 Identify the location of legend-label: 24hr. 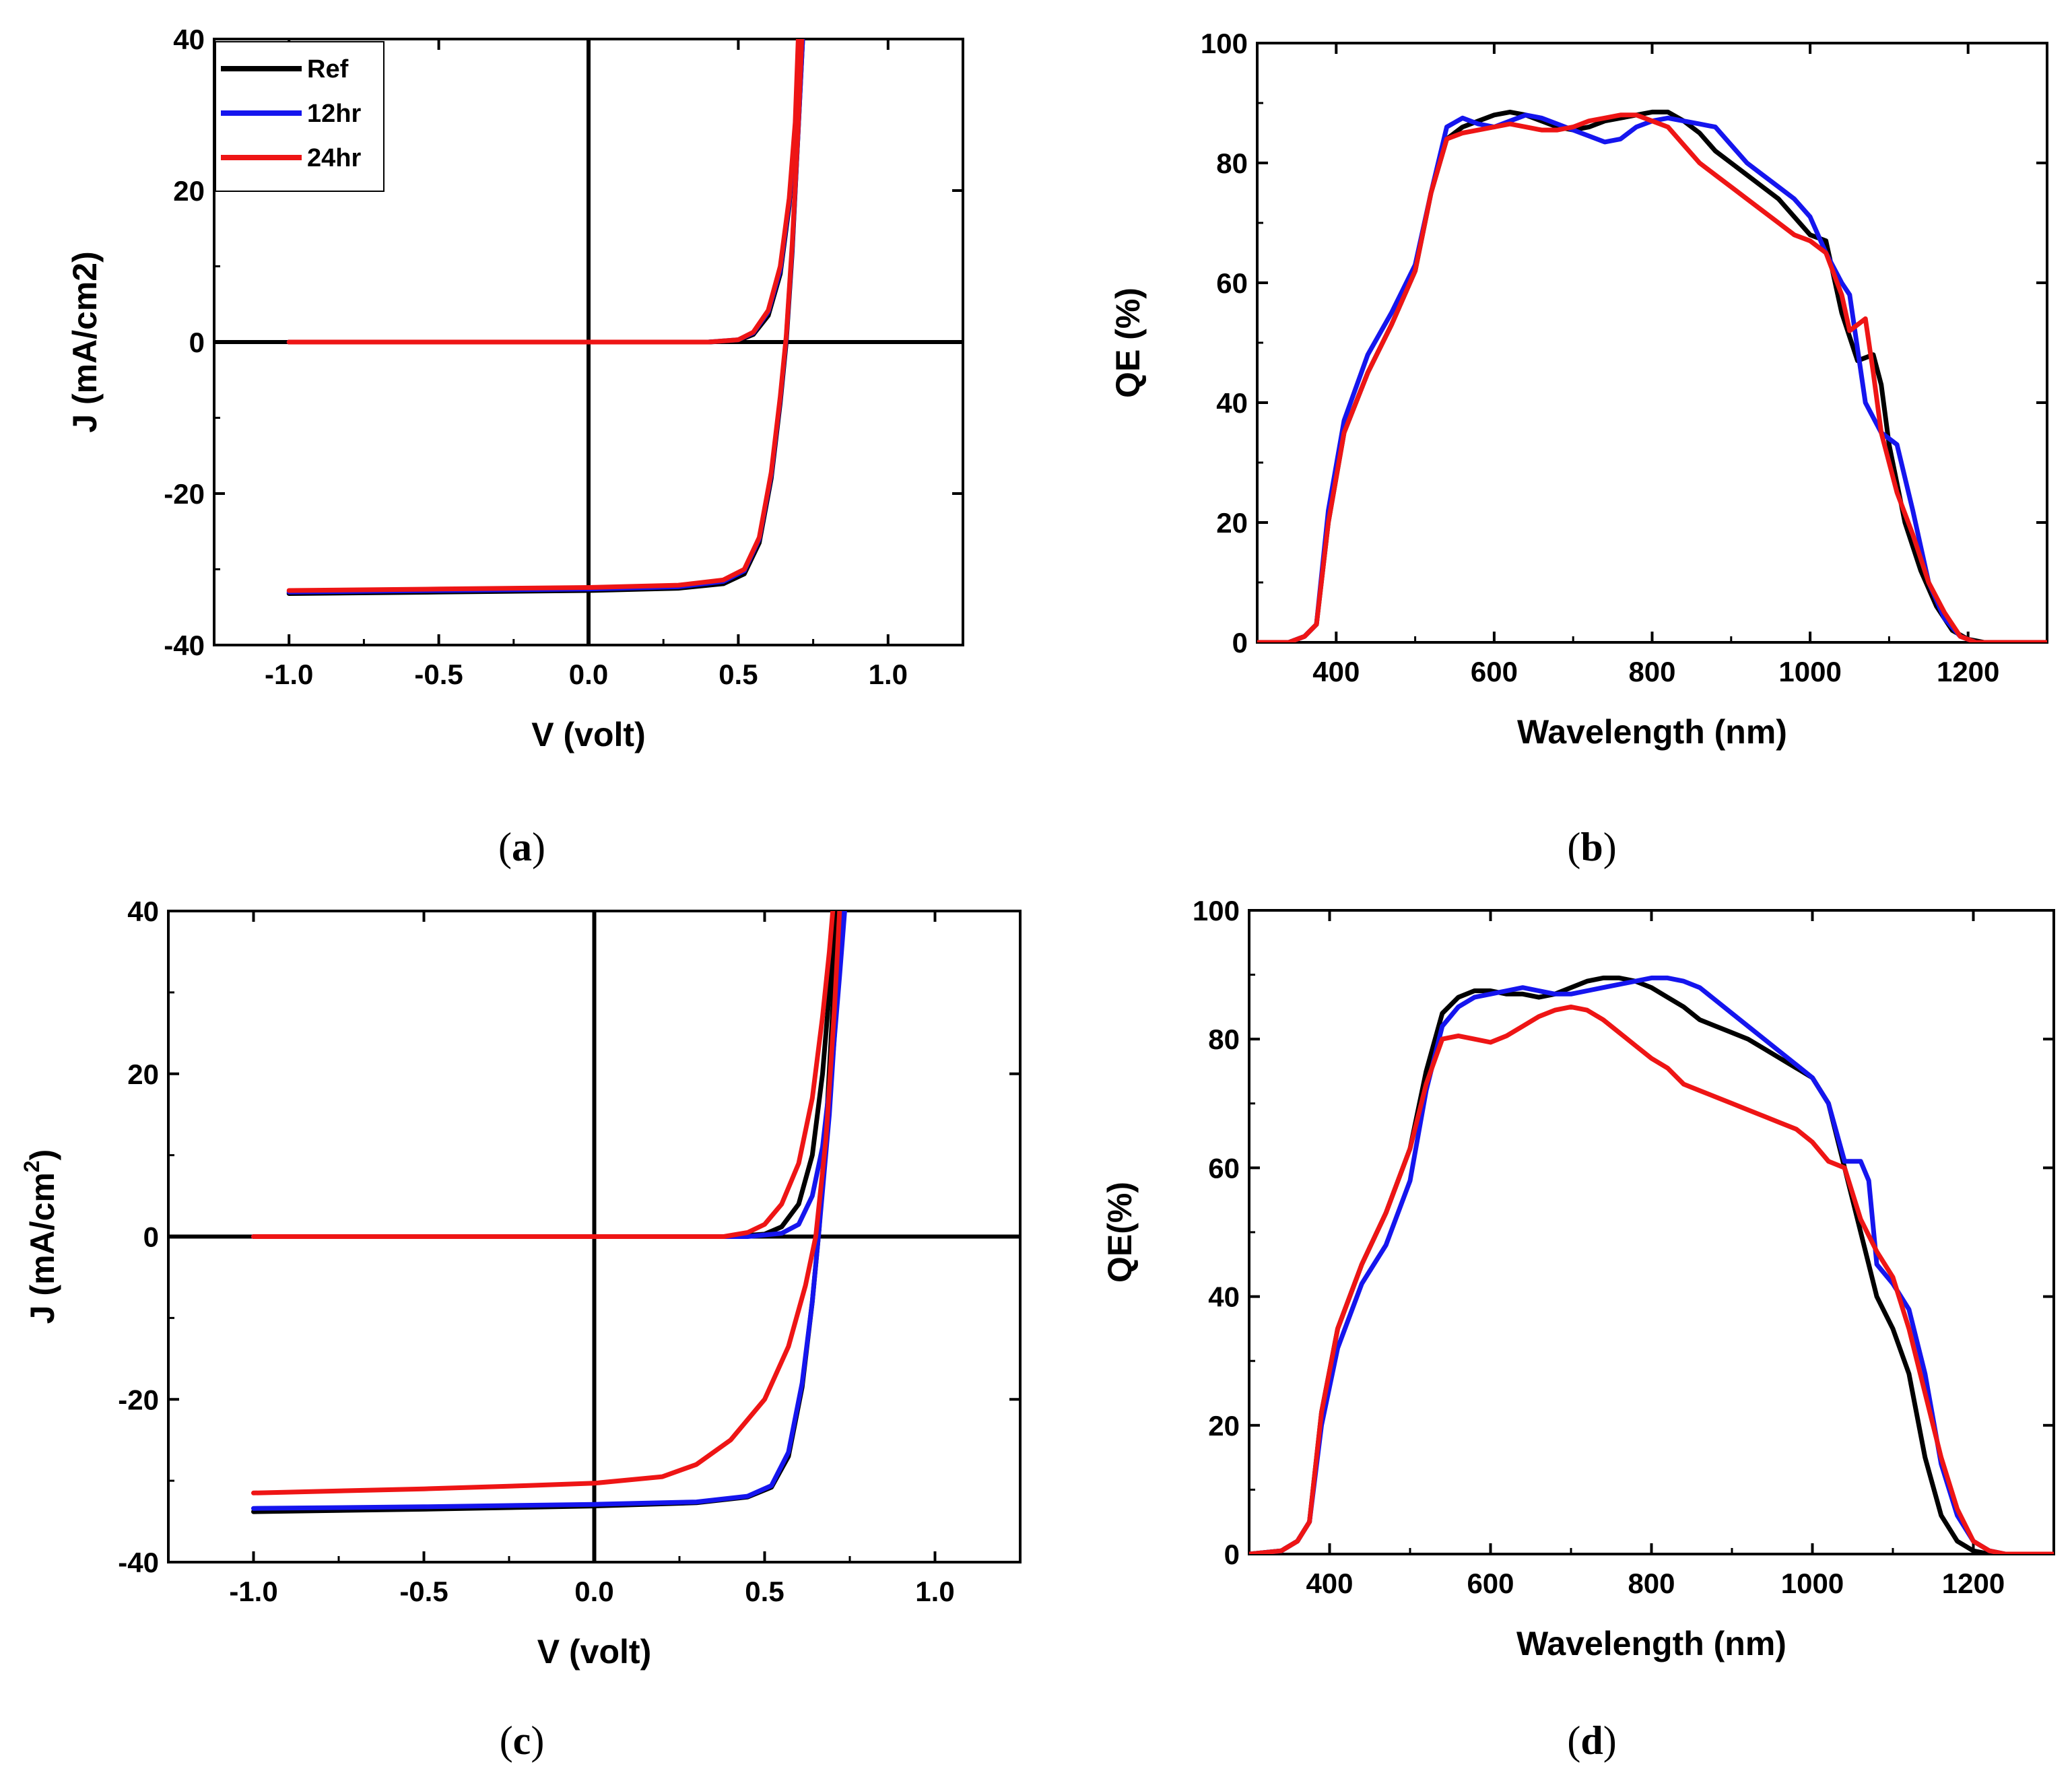
(334, 158).